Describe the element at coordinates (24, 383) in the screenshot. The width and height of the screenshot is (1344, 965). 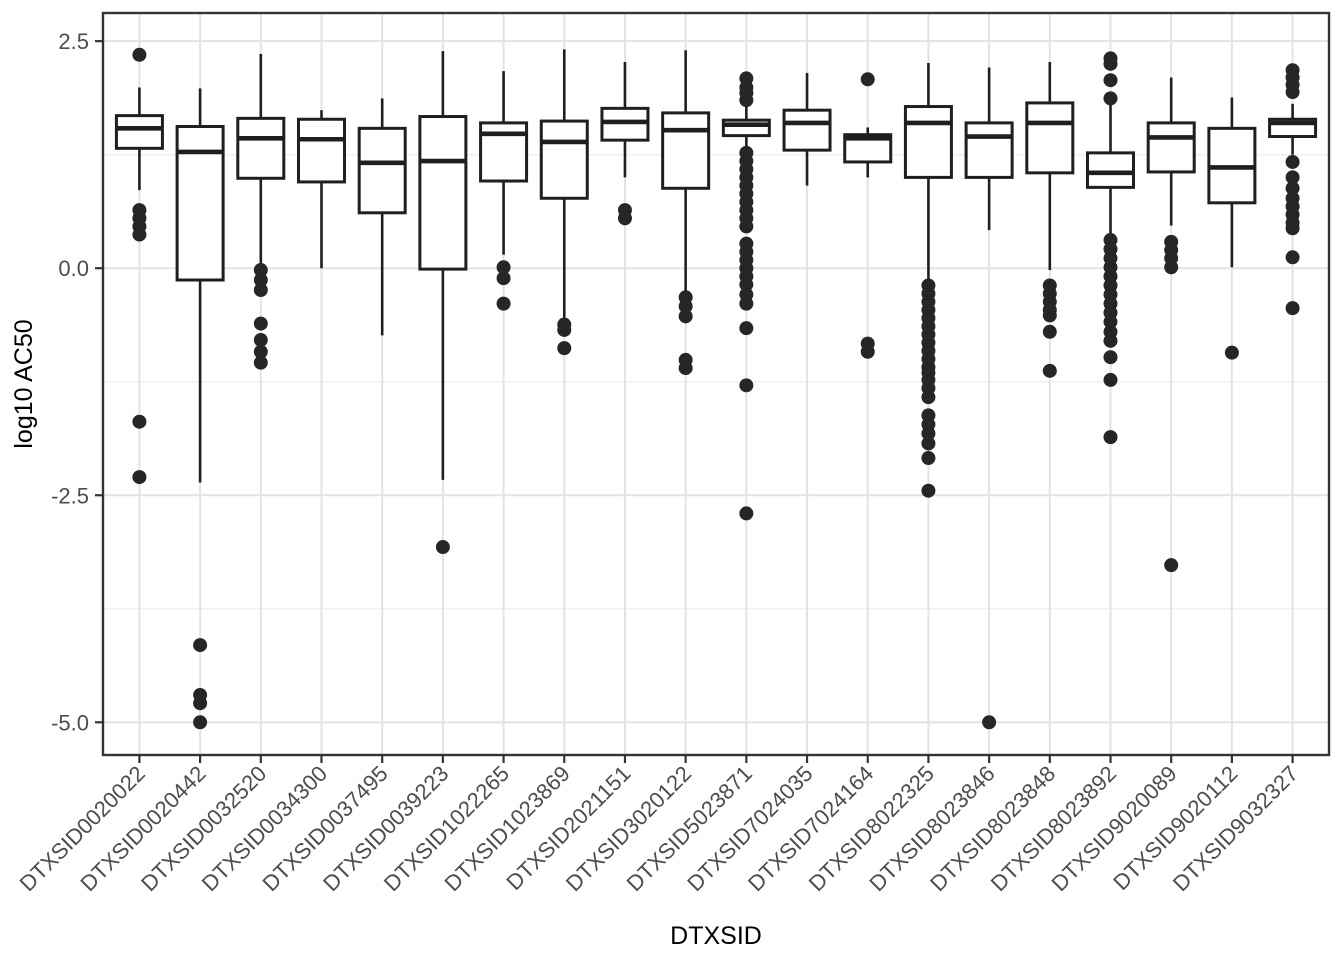
I see `y-axis-title: log10 AC50` at that location.